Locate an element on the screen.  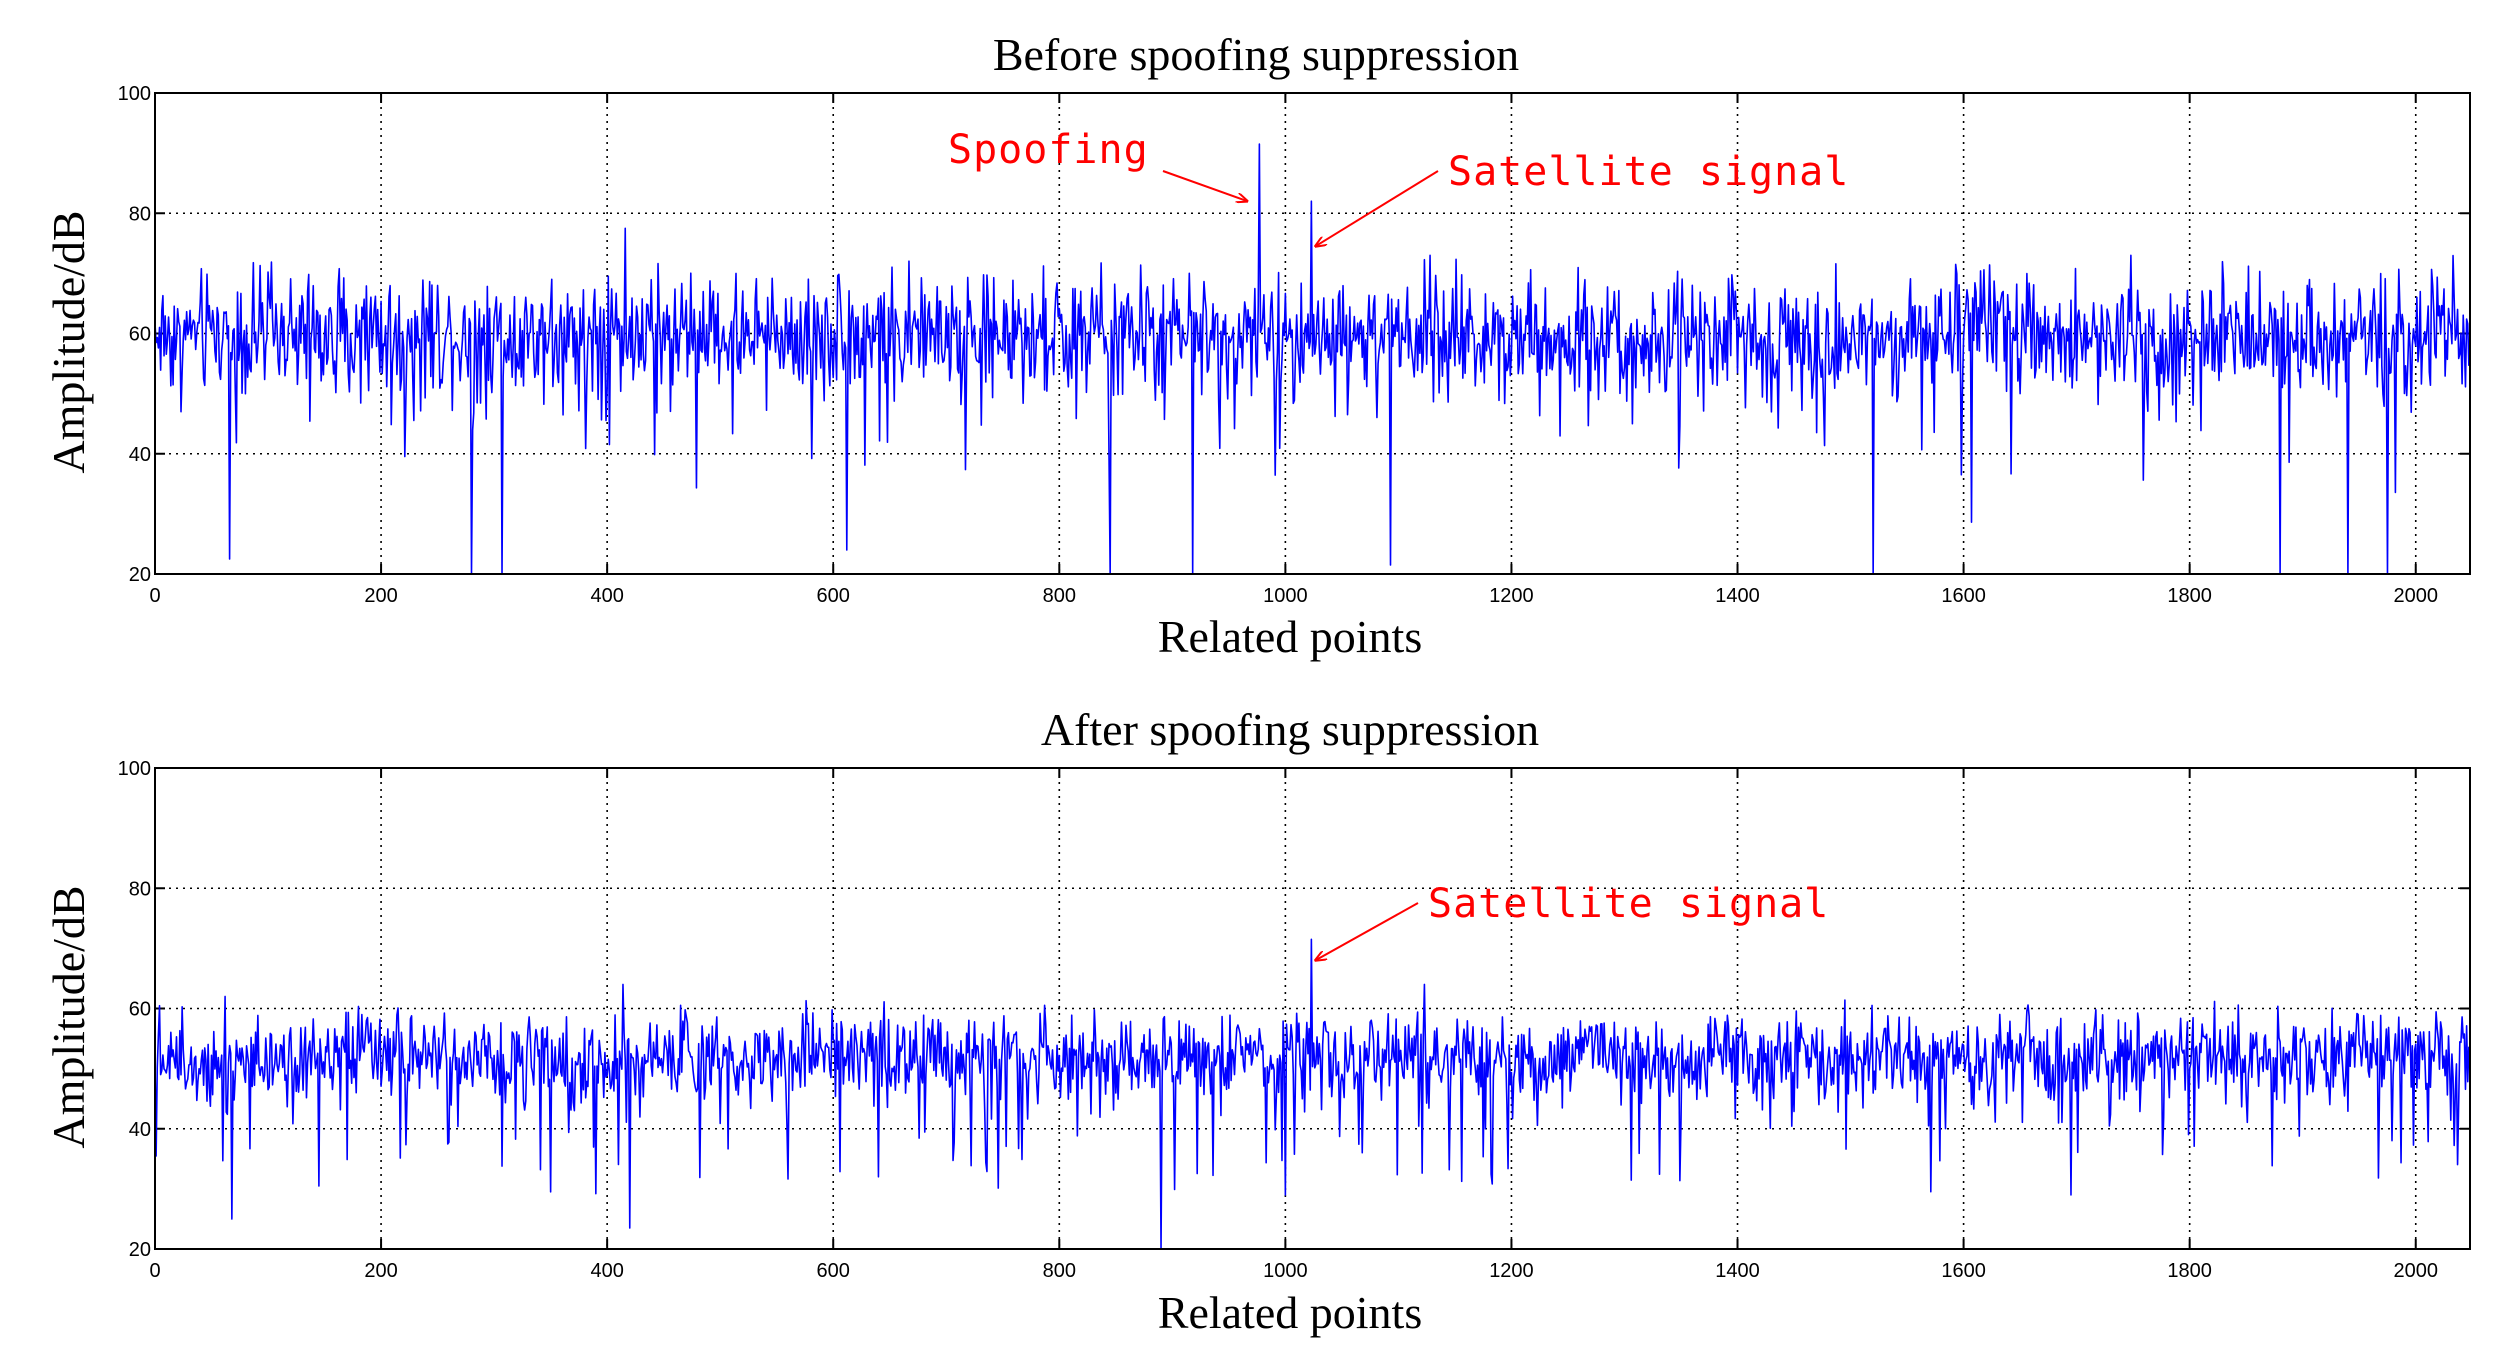
annotation-label: Spoofing is located at coordinates (1048, 150).